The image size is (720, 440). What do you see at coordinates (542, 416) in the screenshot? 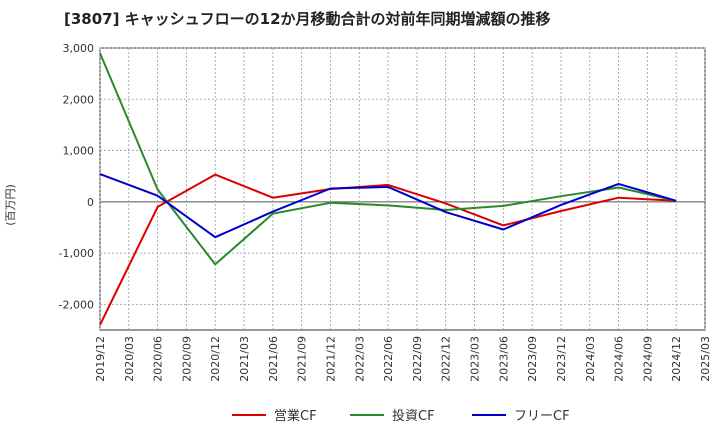
I see `legend-label: フリーCF` at bounding box center [542, 416].